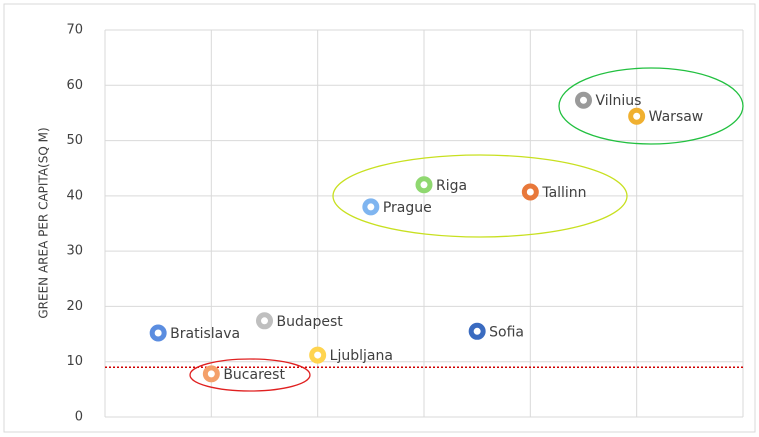  I want to click on point-label: Vilnius, so click(619, 101).